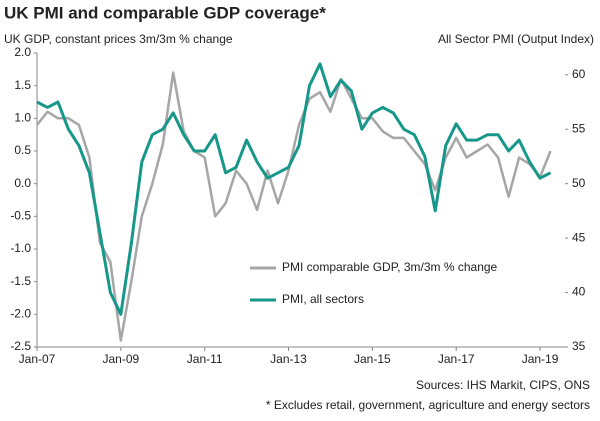 This screenshot has width=600, height=421. Describe the element at coordinates (579, 237) in the screenshot. I see `y2-tick-label: 45` at that location.